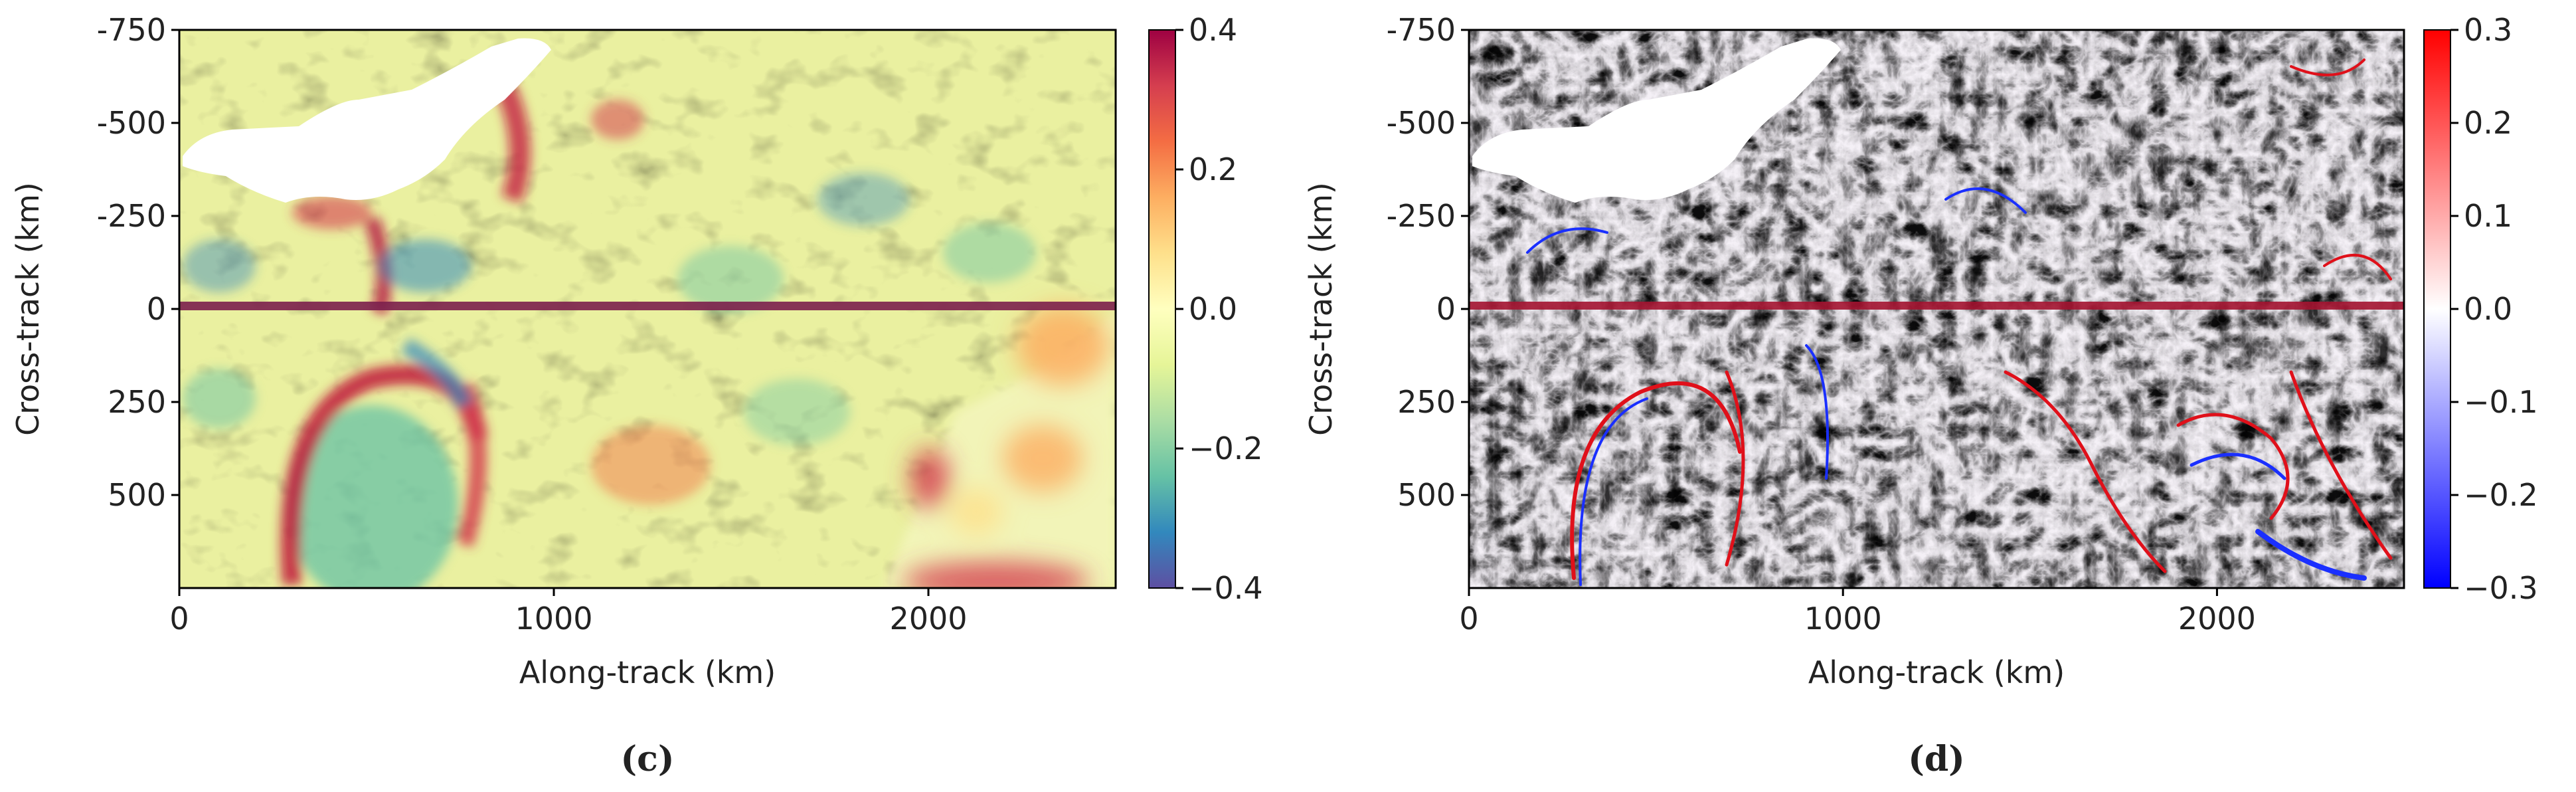 This screenshot has width=2576, height=792. Describe the element at coordinates (647, 672) in the screenshot. I see `x-axis-label-c: Along-track (km)` at that location.